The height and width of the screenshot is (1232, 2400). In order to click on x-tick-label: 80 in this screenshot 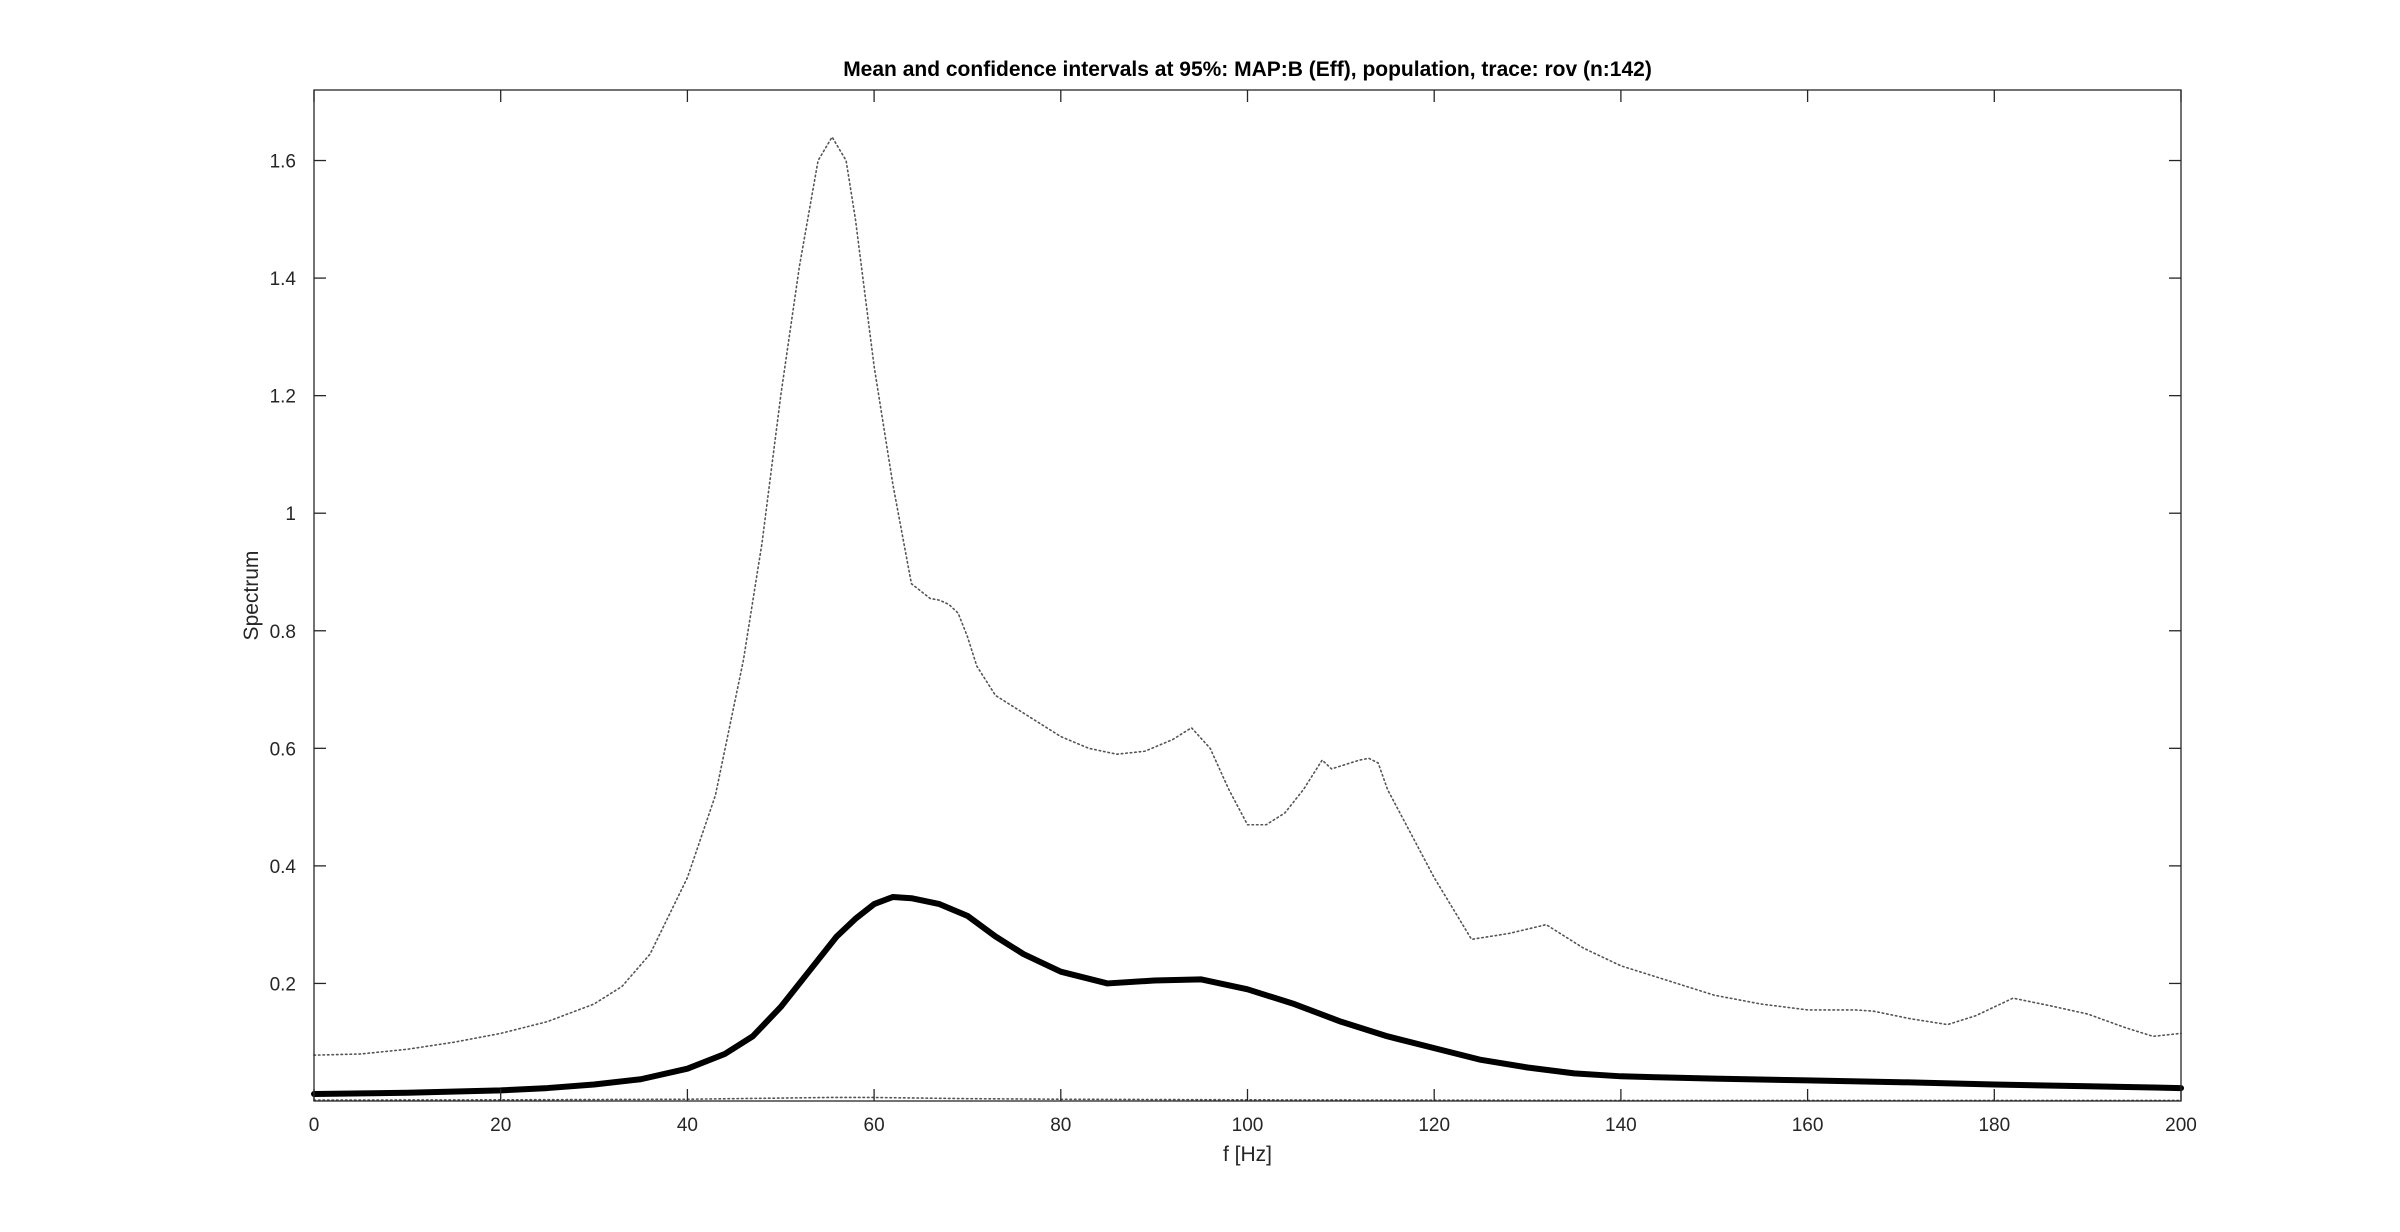, I will do `click(1060, 1125)`.